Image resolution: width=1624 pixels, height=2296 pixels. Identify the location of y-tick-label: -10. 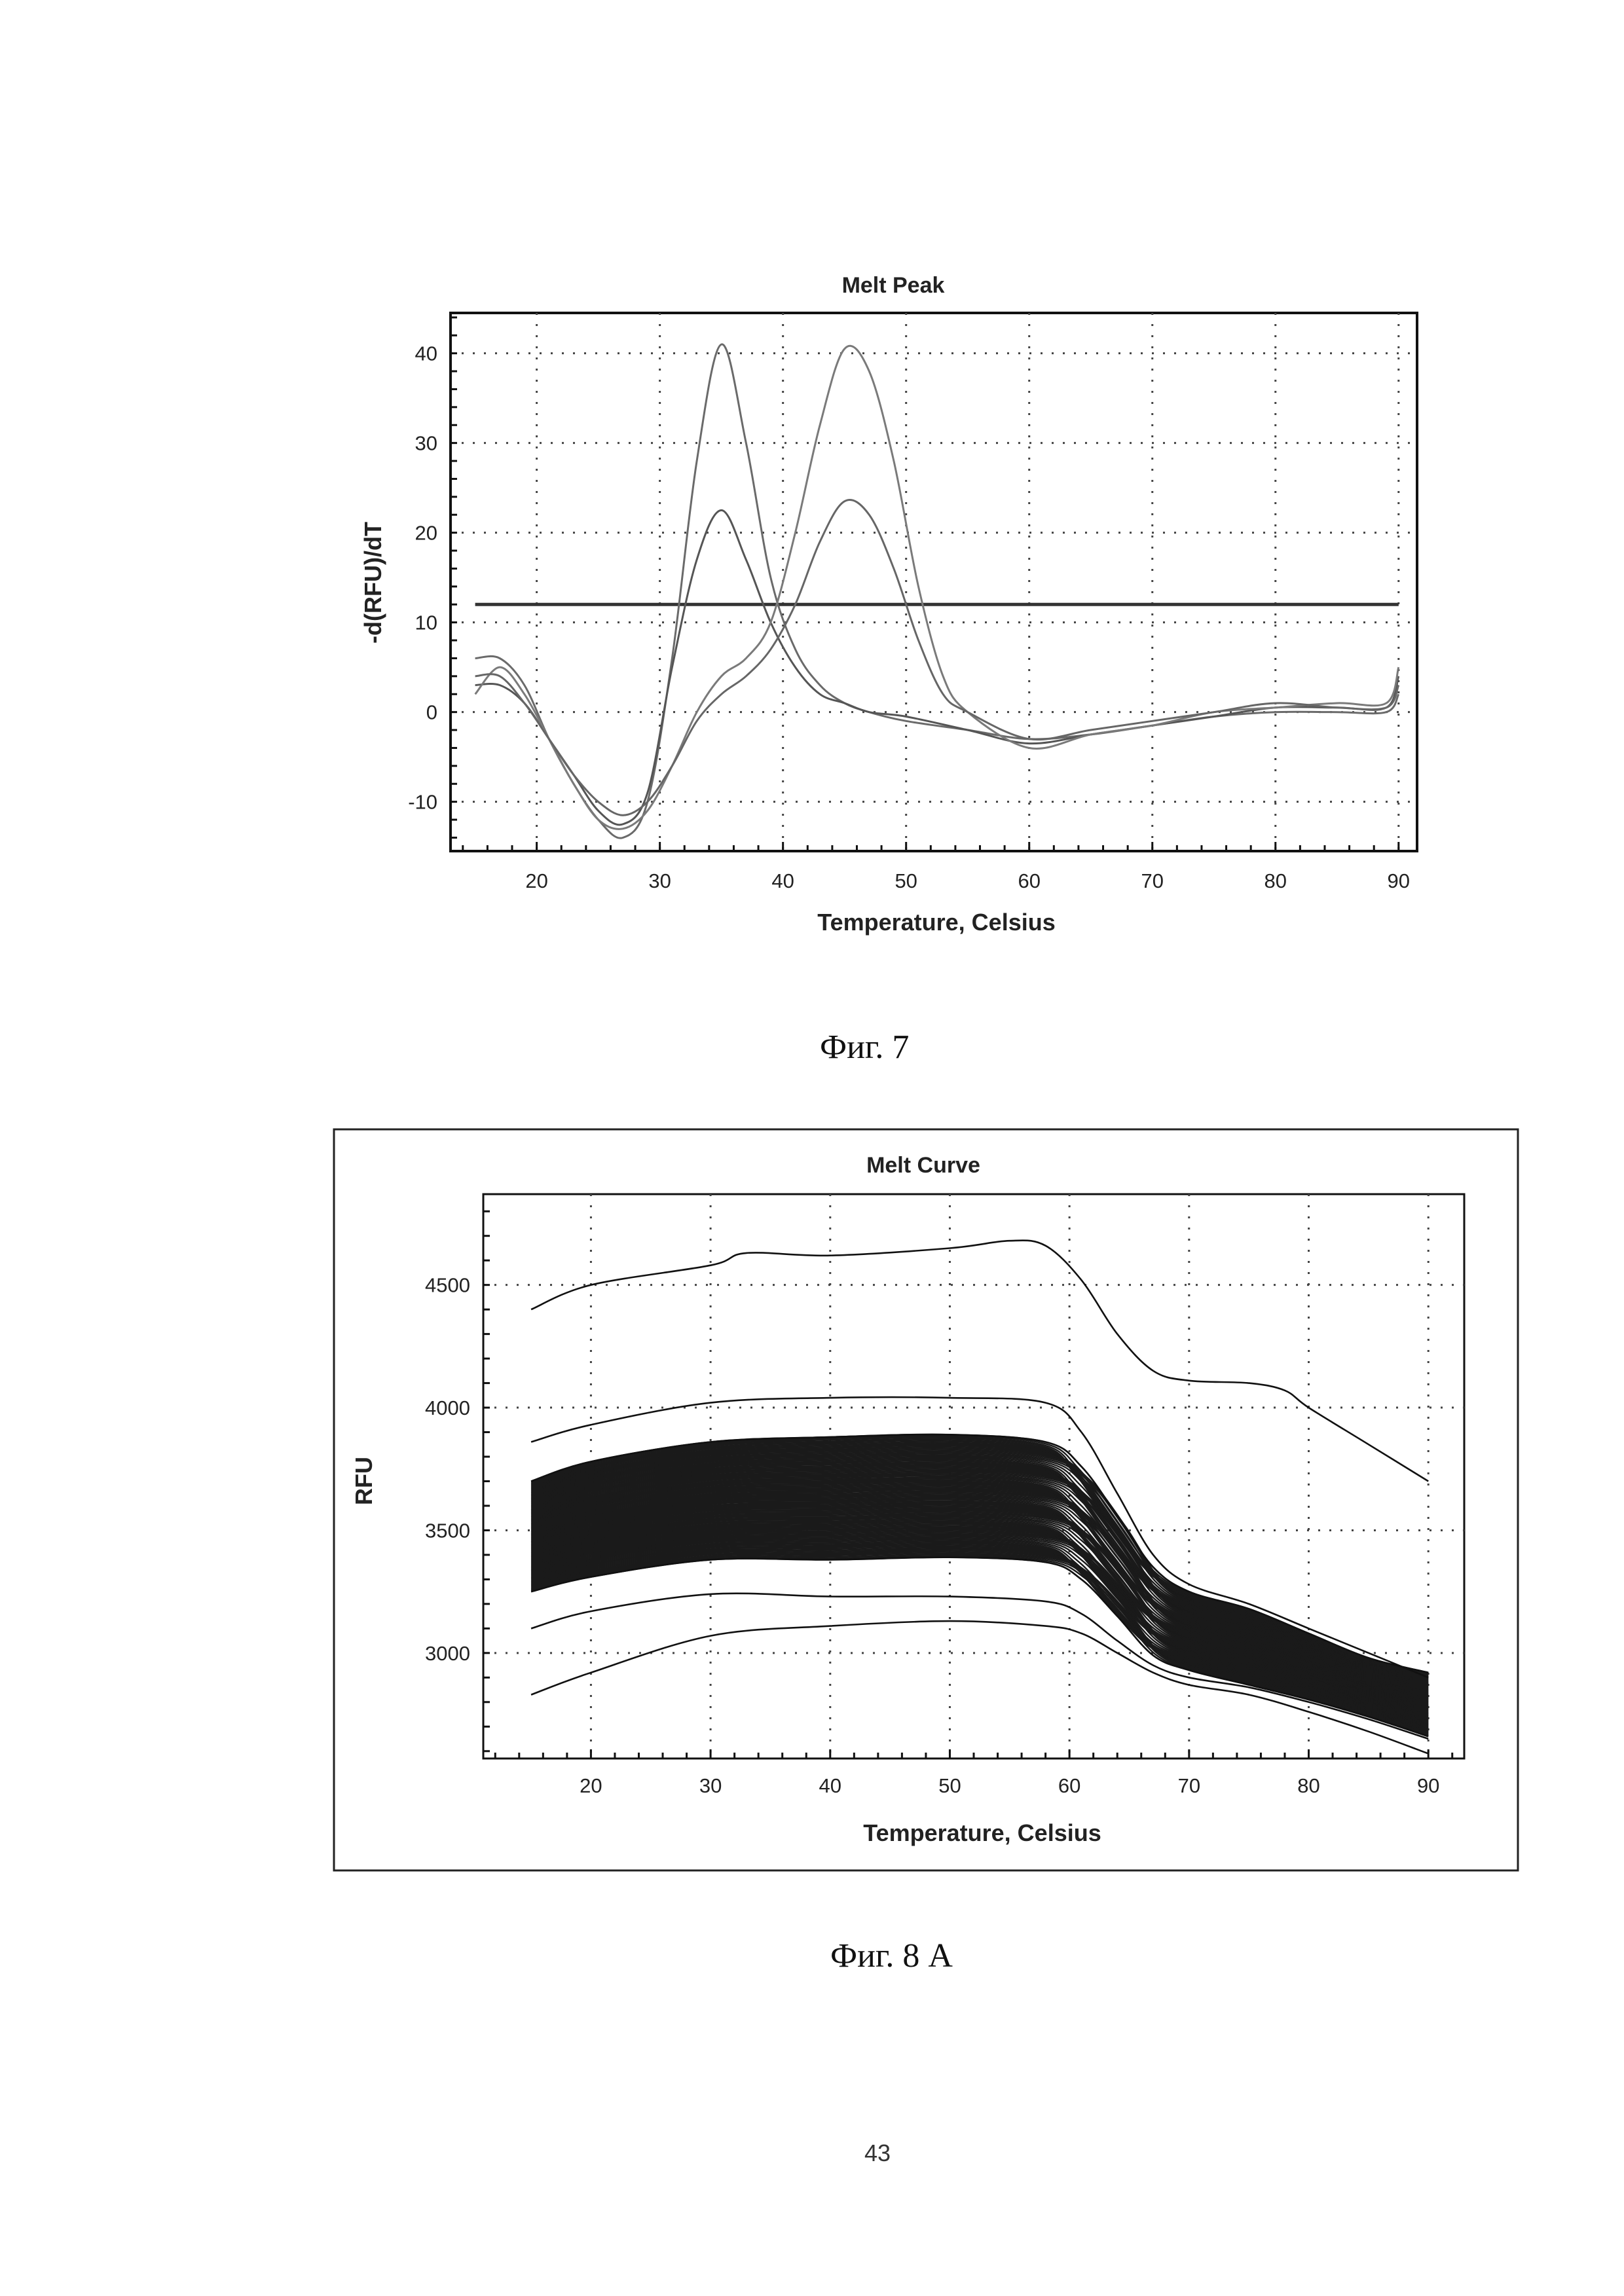
(422, 802).